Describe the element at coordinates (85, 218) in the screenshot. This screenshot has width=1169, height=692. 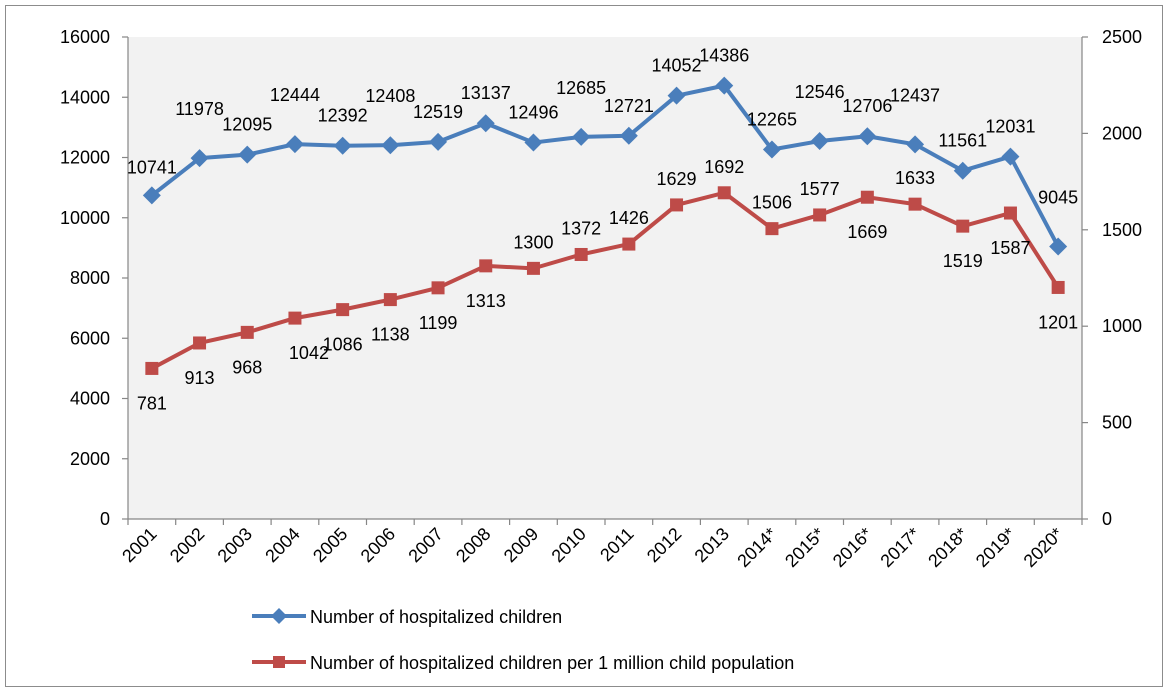
I see `y-left-tick-label: 10000` at that location.